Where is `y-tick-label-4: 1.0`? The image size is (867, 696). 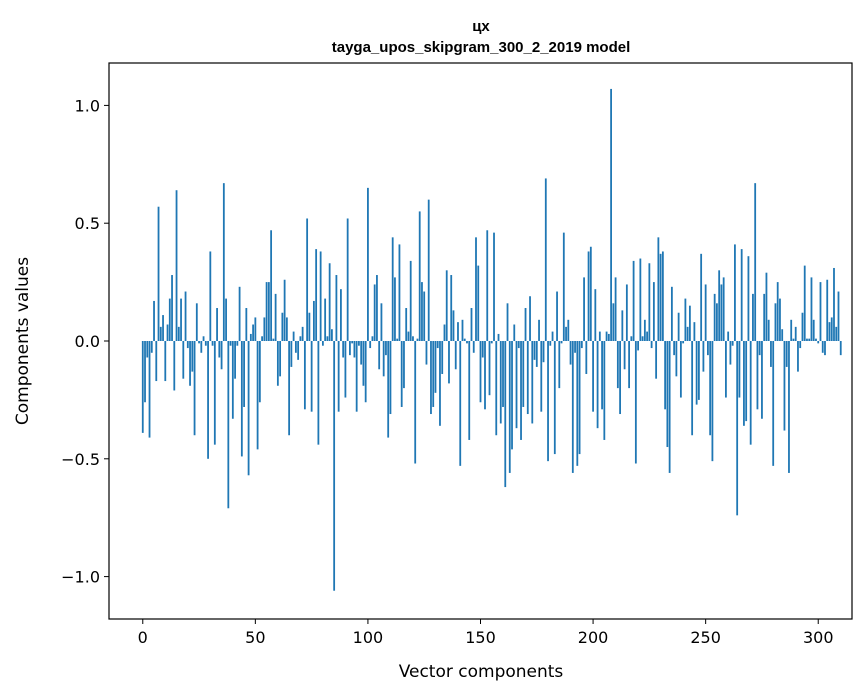
y-tick-label-4: 1.0 is located at coordinates (87, 105).